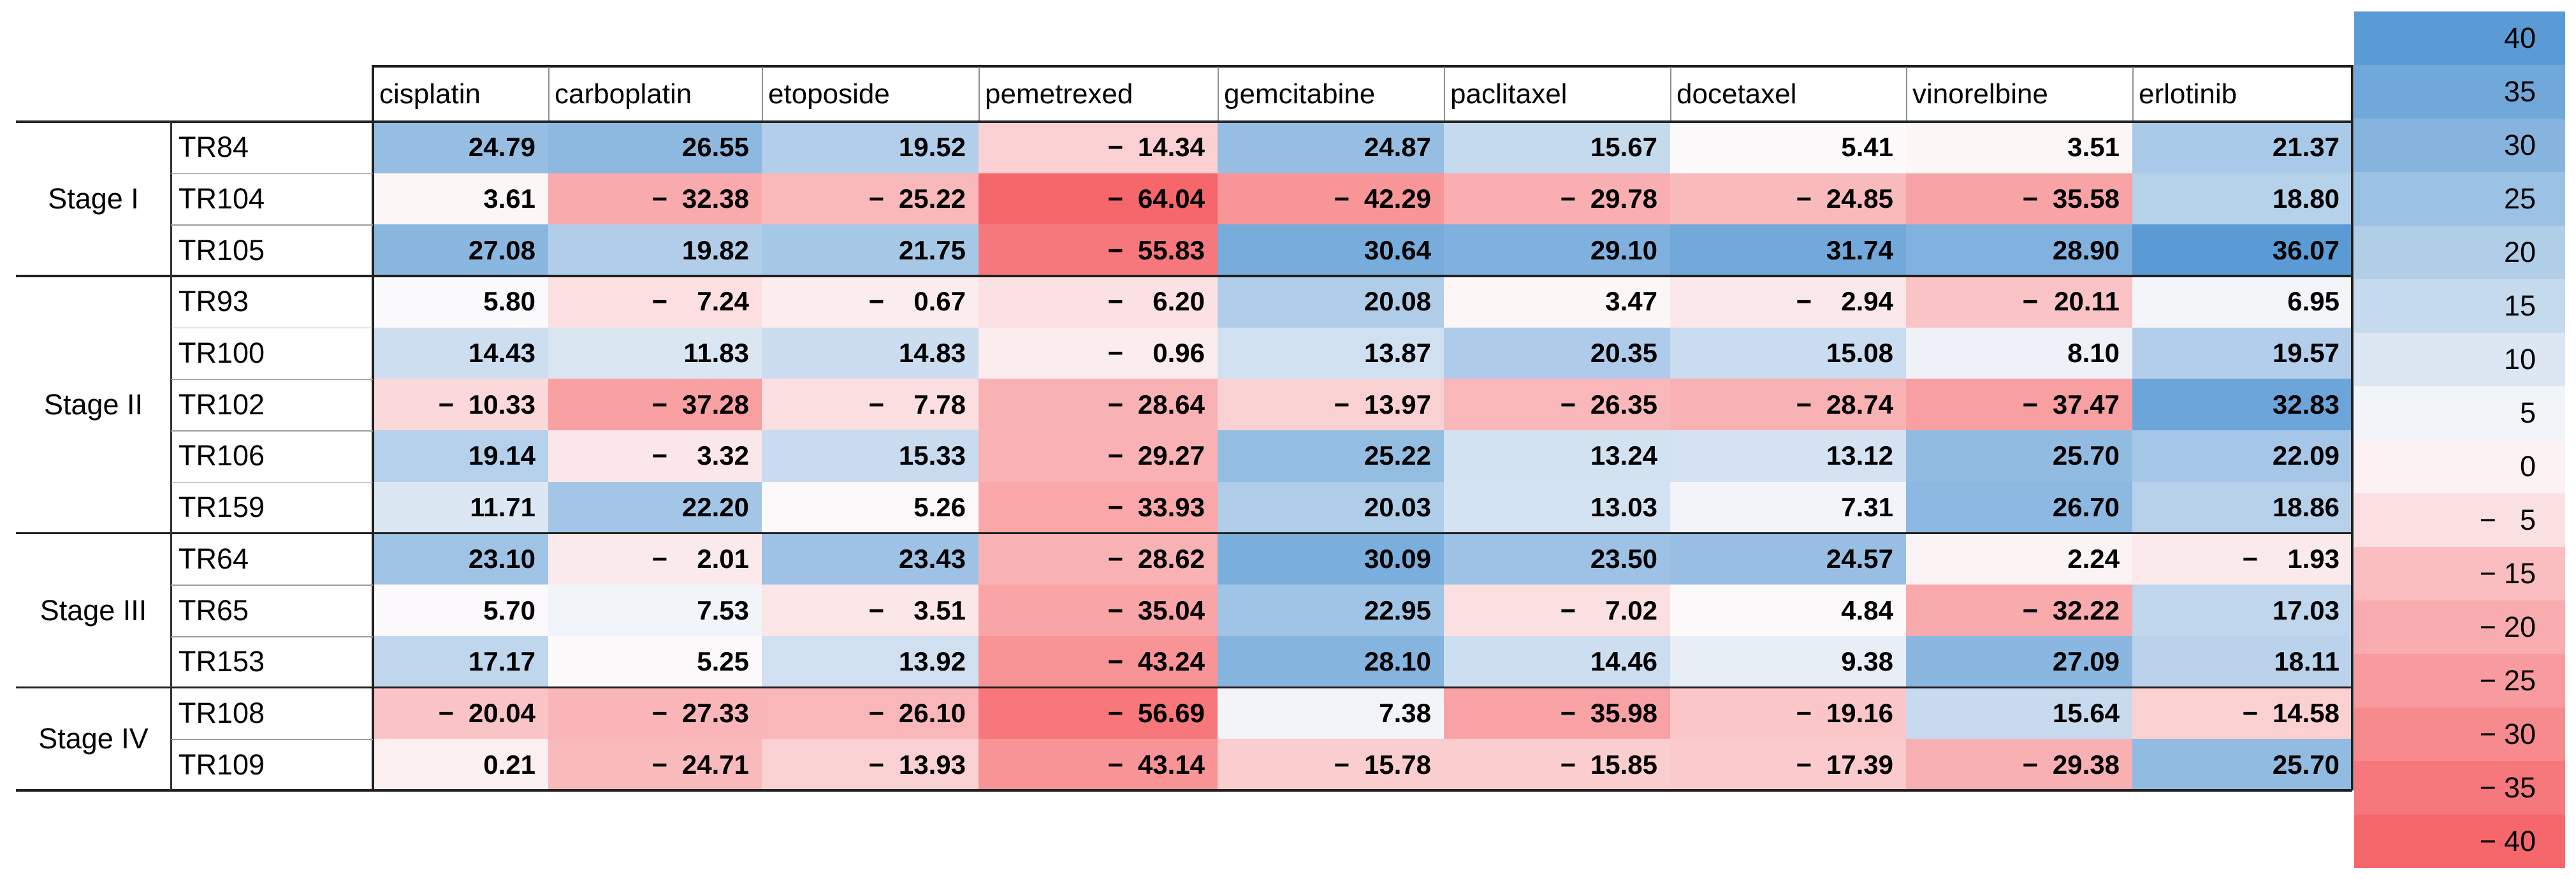 The height and width of the screenshot is (879, 2576). What do you see at coordinates (870, 559) in the screenshot?
I see `cell-TR64-etoposide: 23.43` at bounding box center [870, 559].